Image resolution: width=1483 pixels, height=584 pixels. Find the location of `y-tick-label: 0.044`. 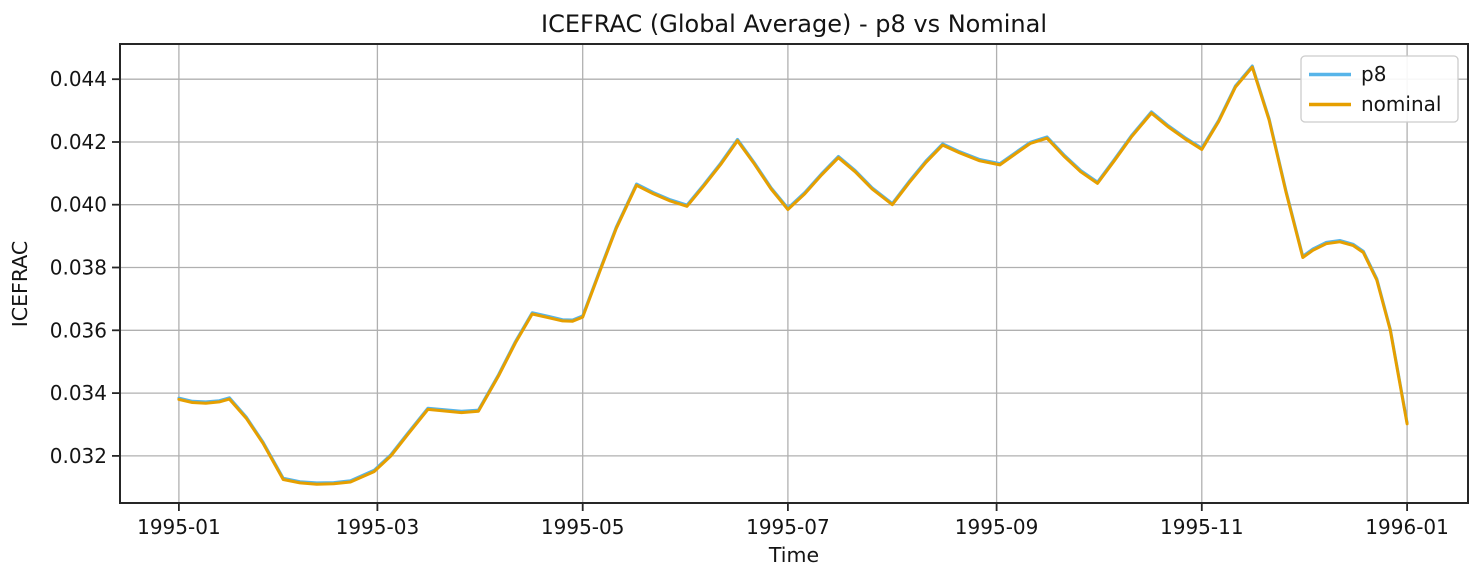

y-tick-label: 0.044 is located at coordinates (78, 79).